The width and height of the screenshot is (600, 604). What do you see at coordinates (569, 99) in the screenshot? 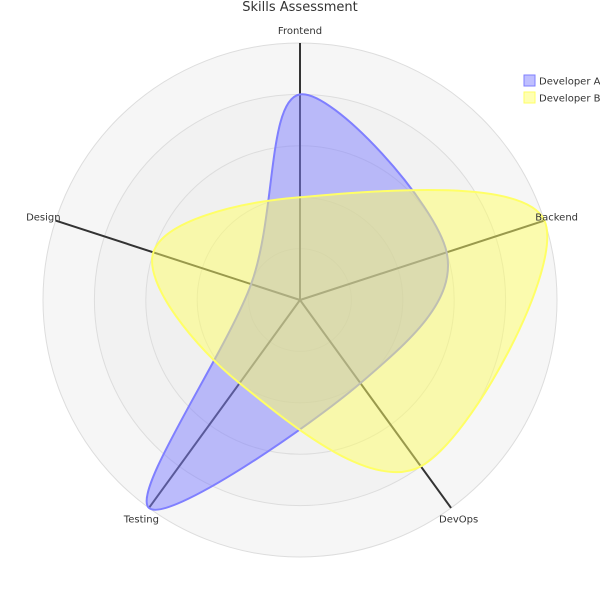
I see `legend-label: Developer B` at bounding box center [569, 99].